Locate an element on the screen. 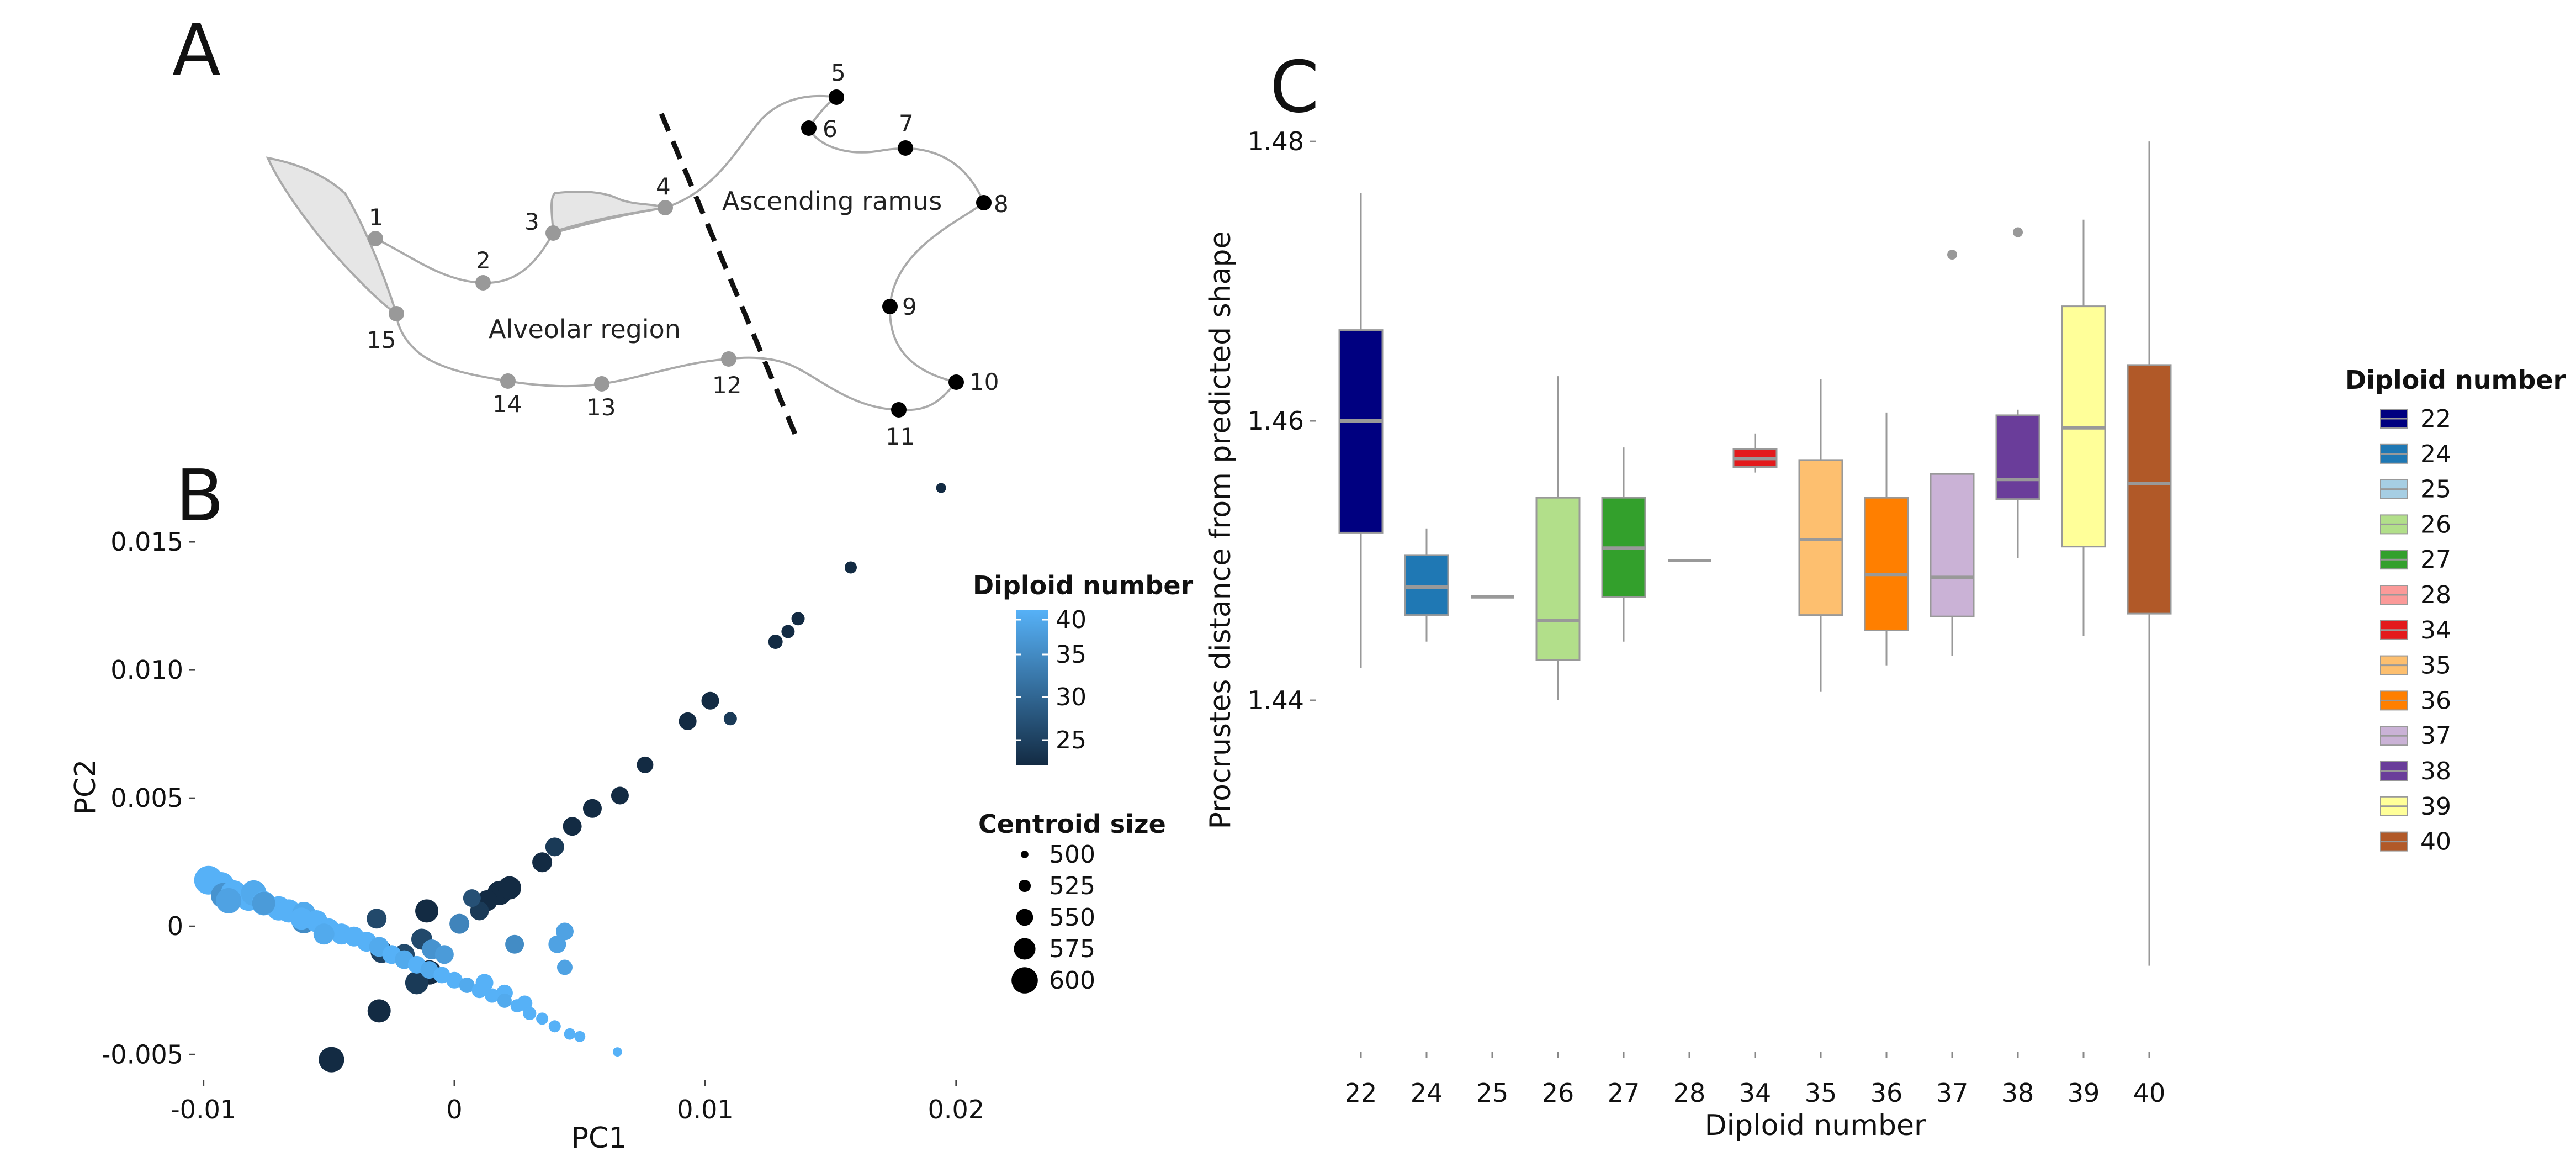  box-legend-label: 38 is located at coordinates (2435, 771).